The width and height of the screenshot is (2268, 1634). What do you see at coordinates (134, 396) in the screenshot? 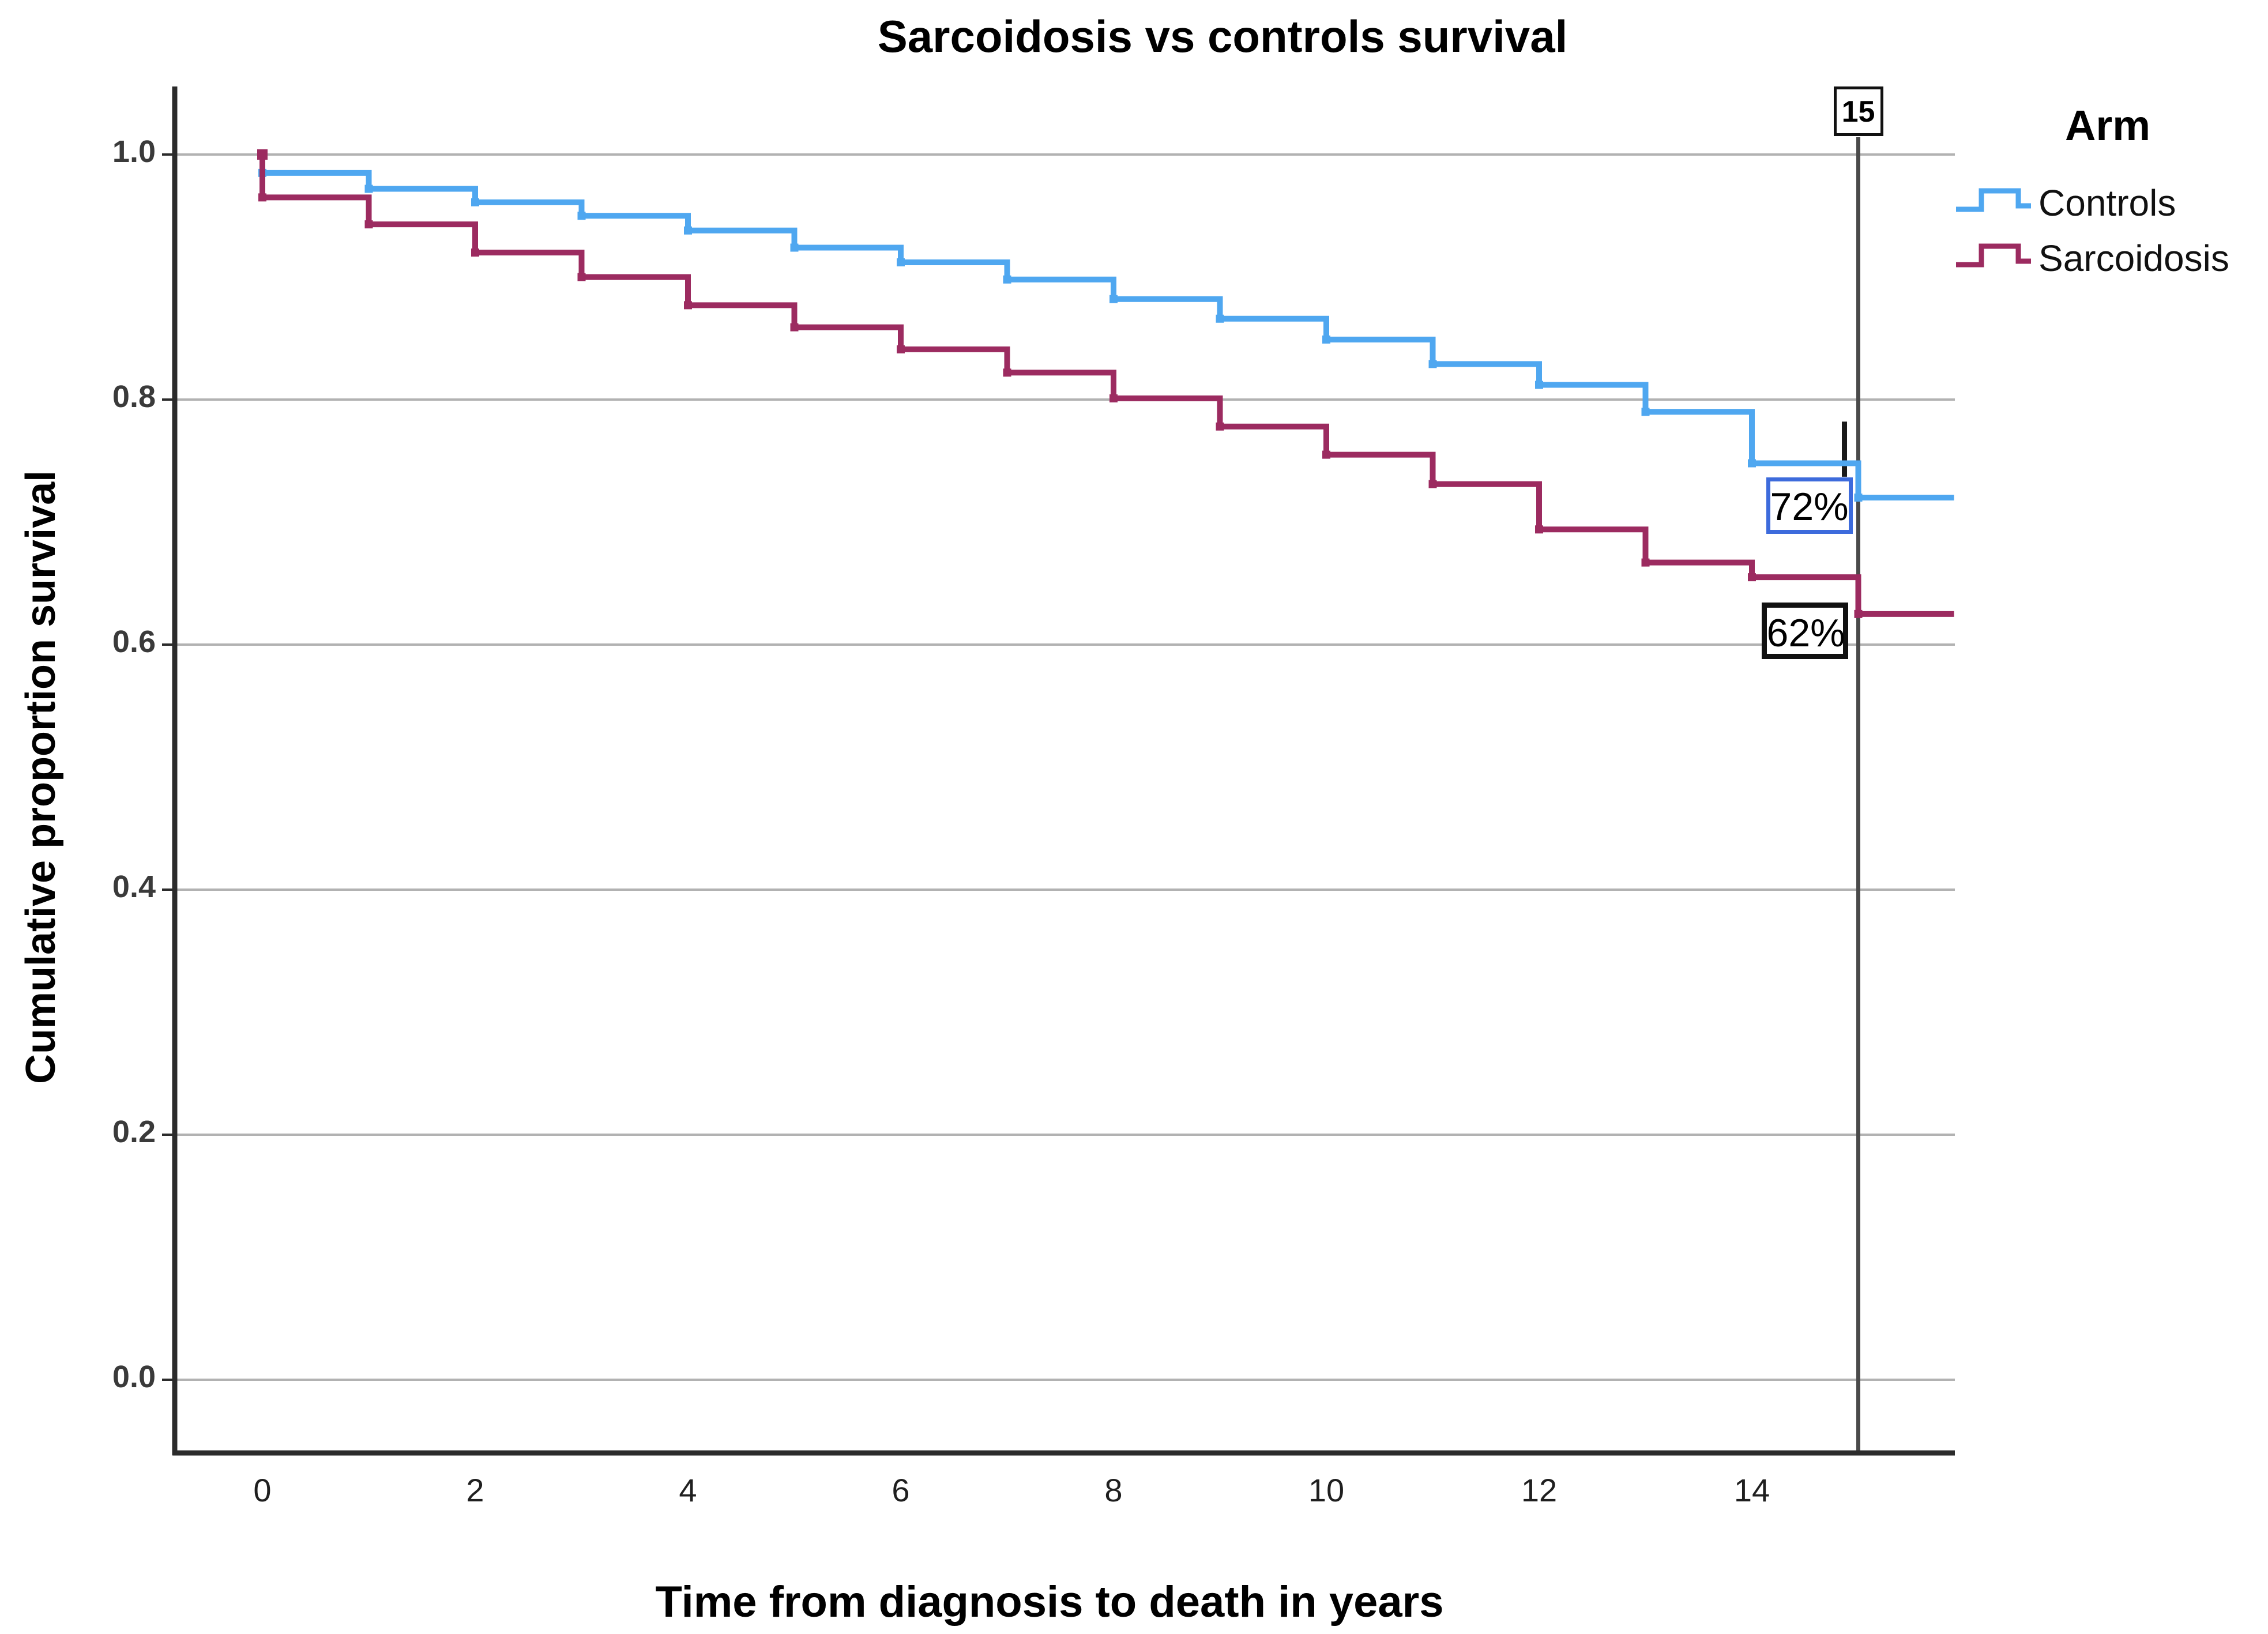
I see `y-tick-label: 0.8` at bounding box center [134, 396].